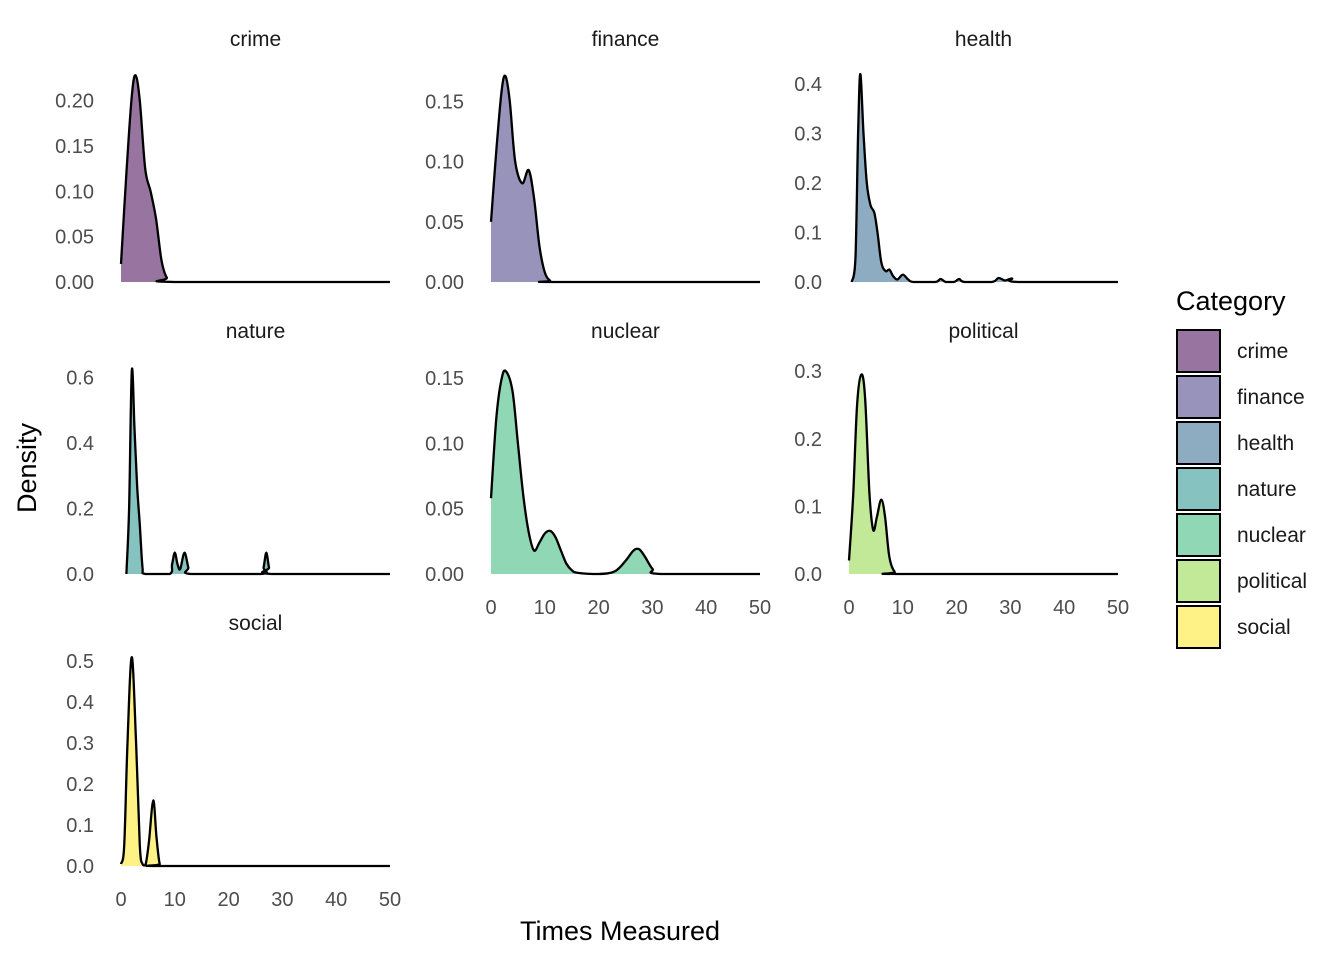 This screenshot has height=960, width=1344. I want to click on legend-swatch-crime, so click(1198, 351).